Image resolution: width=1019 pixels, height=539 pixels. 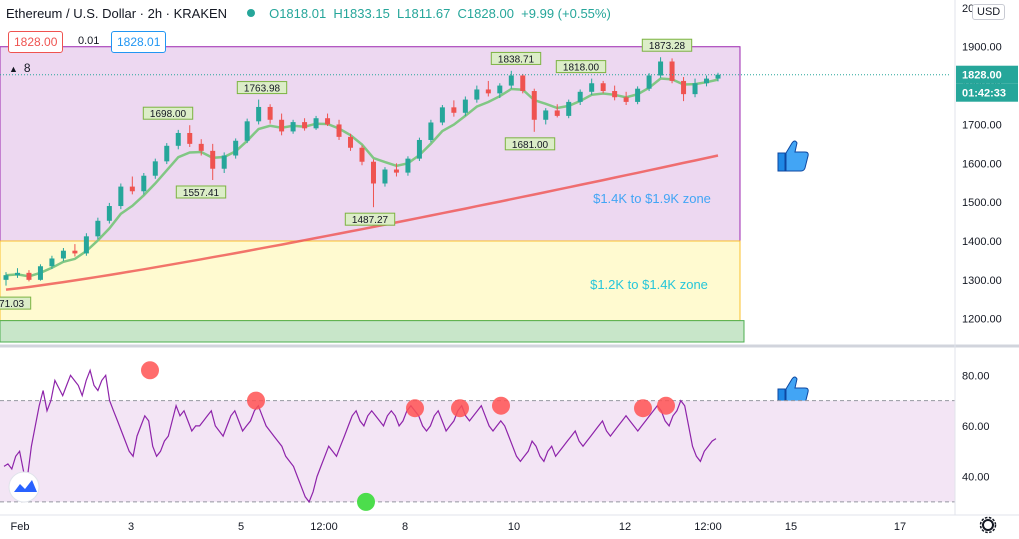 I want to click on price-label-text: 1838.71, so click(x=516, y=59).